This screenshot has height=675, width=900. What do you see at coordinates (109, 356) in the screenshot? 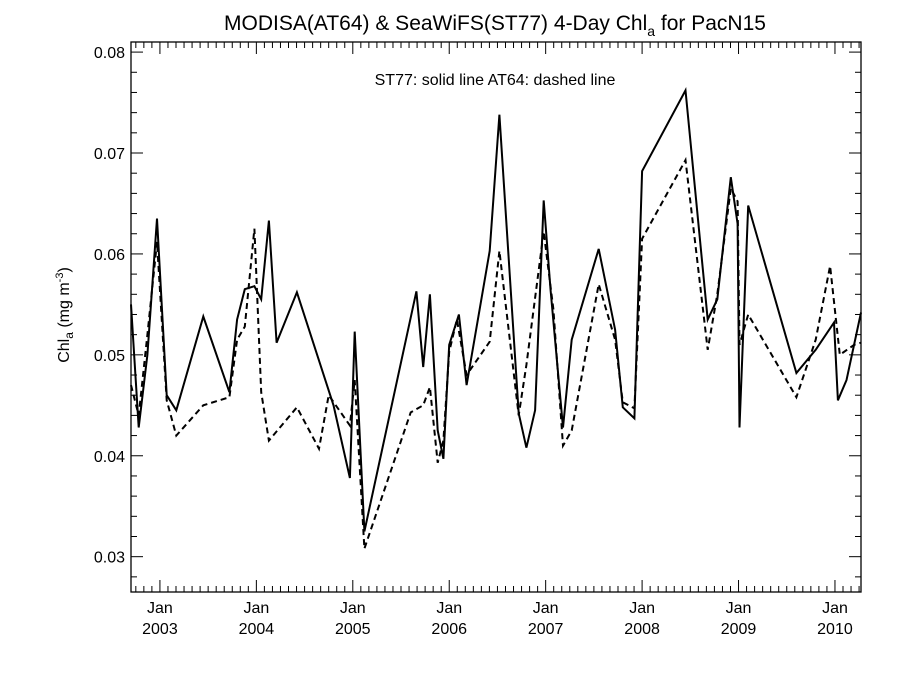
I see `y-tick-label: 0.05` at bounding box center [109, 356].